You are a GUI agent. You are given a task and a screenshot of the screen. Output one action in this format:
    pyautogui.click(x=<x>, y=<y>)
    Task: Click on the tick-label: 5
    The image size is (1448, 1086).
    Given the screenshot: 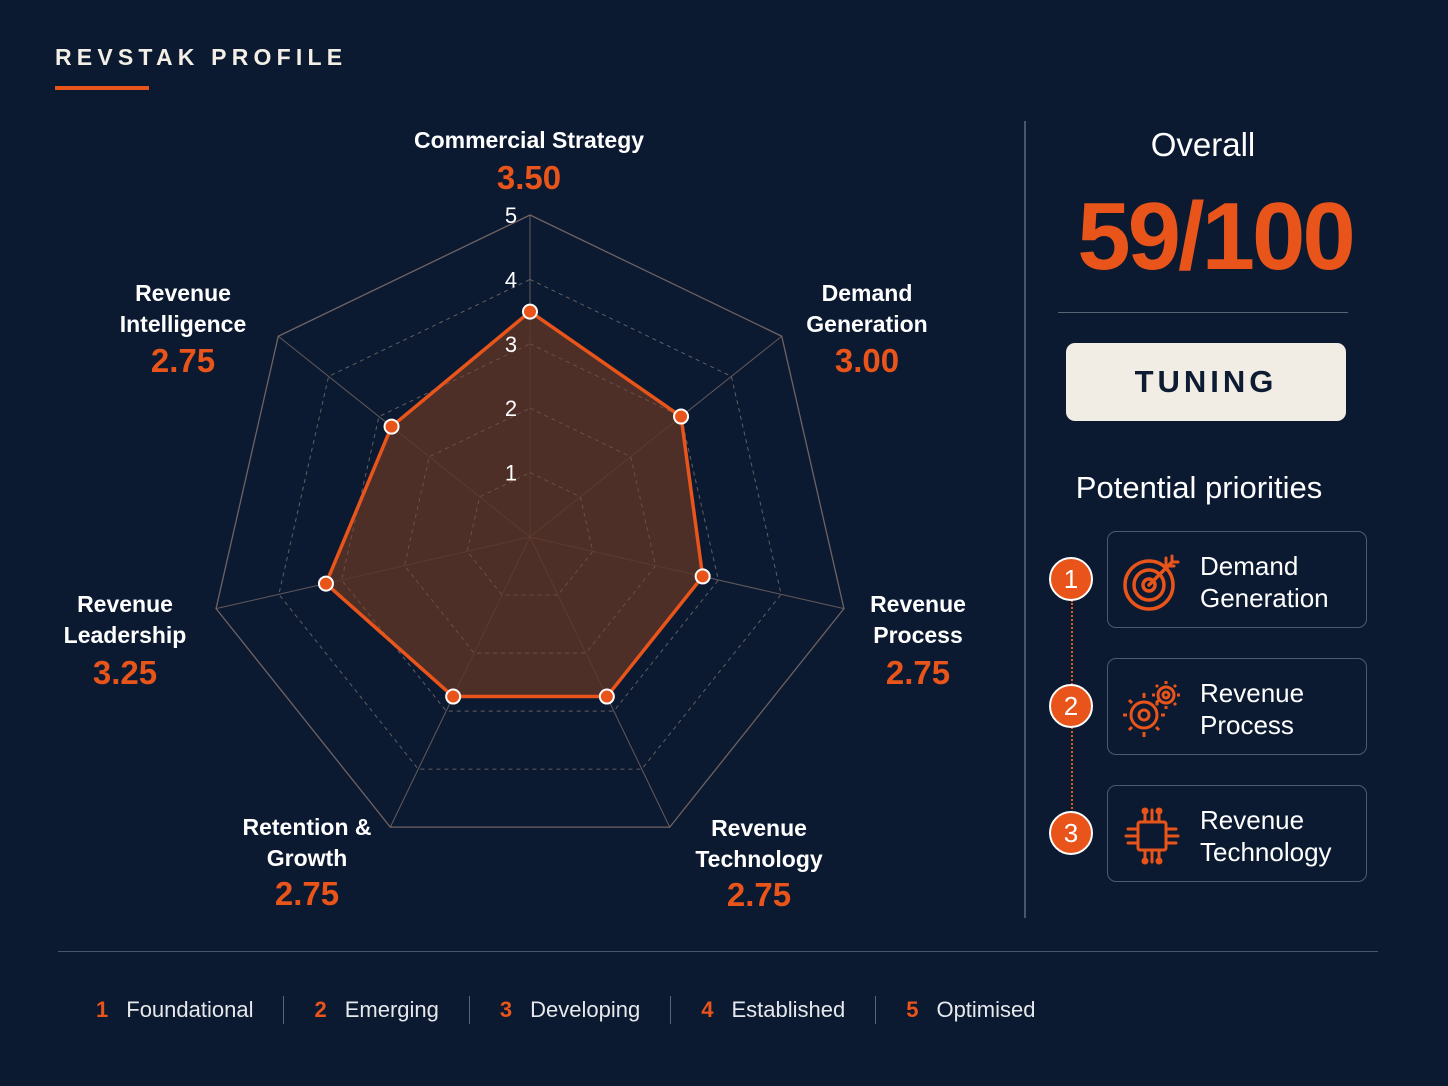 What is the action you would take?
    pyautogui.click(x=511, y=215)
    